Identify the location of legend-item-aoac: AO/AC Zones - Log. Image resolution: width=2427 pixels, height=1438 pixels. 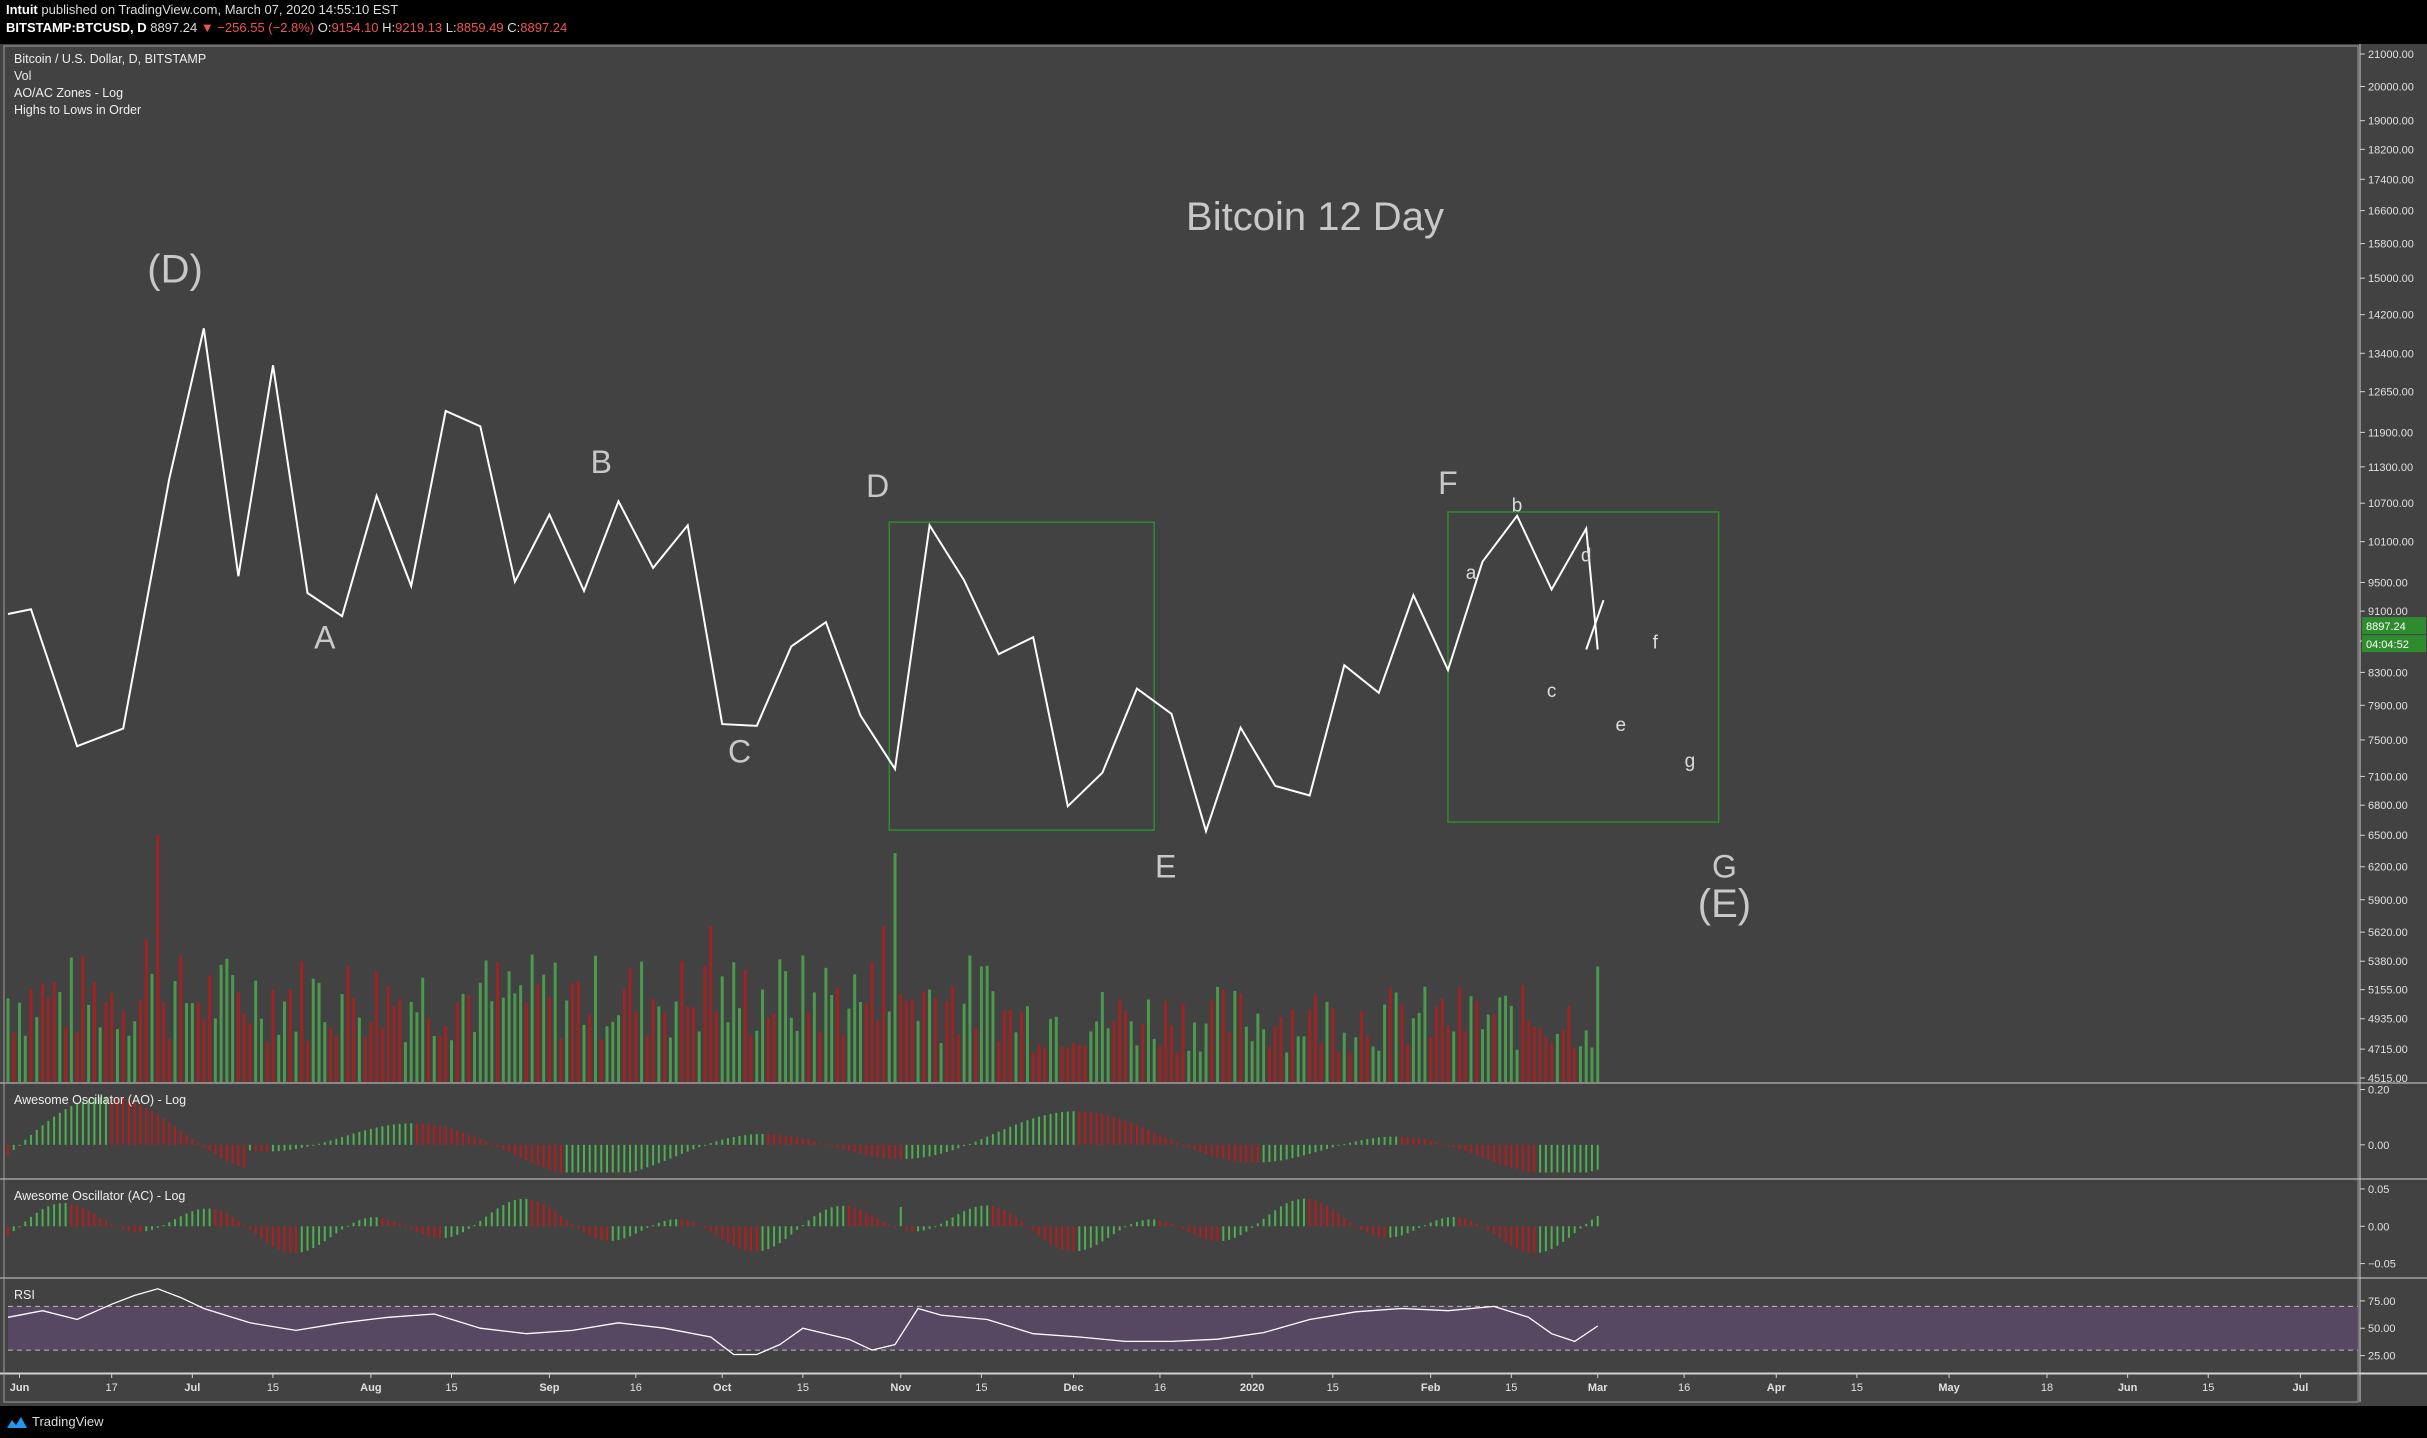
(69, 93).